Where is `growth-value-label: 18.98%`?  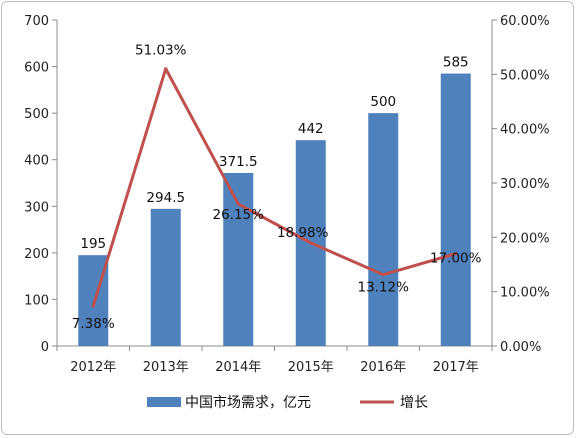 growth-value-label: 18.98% is located at coordinates (303, 233).